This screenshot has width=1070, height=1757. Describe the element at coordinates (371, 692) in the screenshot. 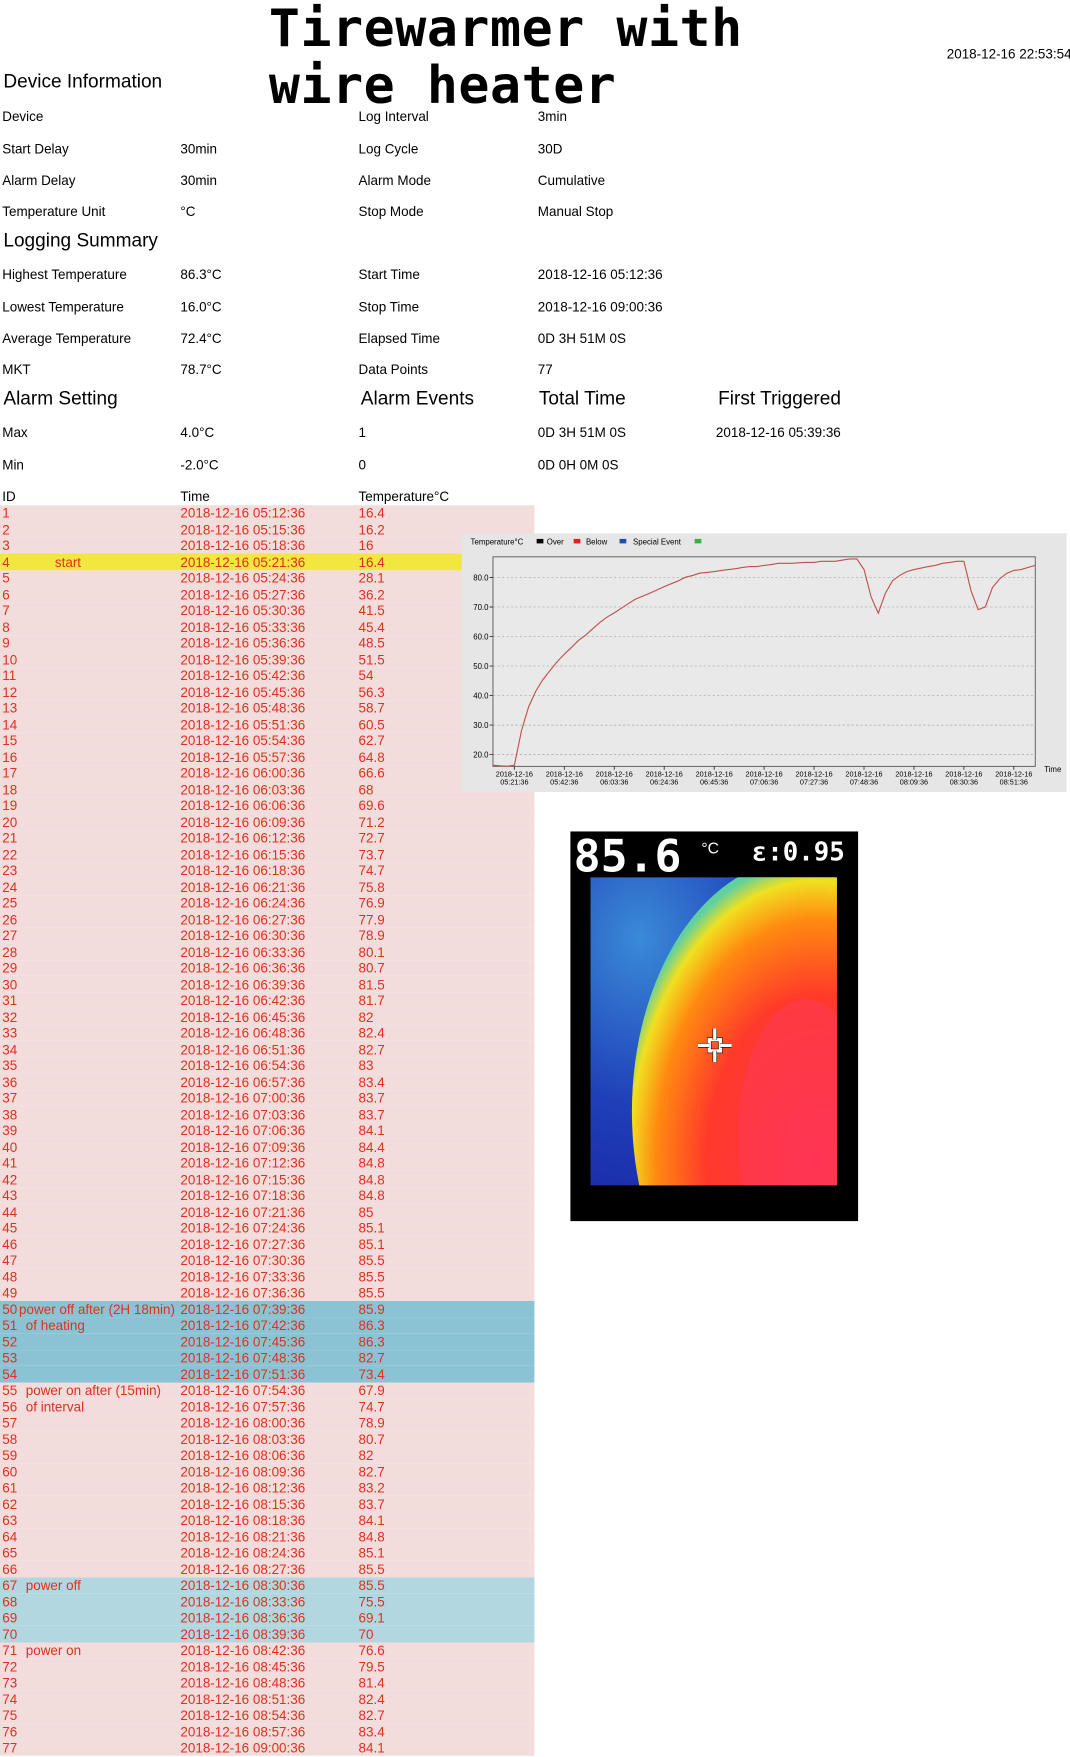

I see `row-temp: 56.3` at that location.